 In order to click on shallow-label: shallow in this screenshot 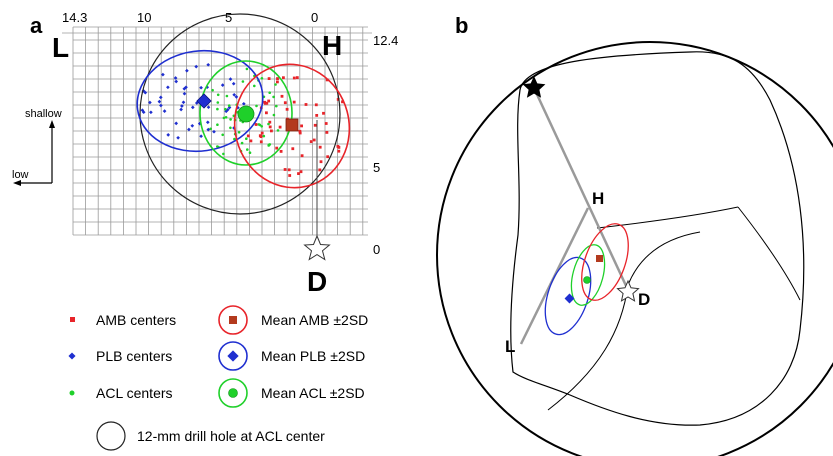, I will do `click(43, 114)`.